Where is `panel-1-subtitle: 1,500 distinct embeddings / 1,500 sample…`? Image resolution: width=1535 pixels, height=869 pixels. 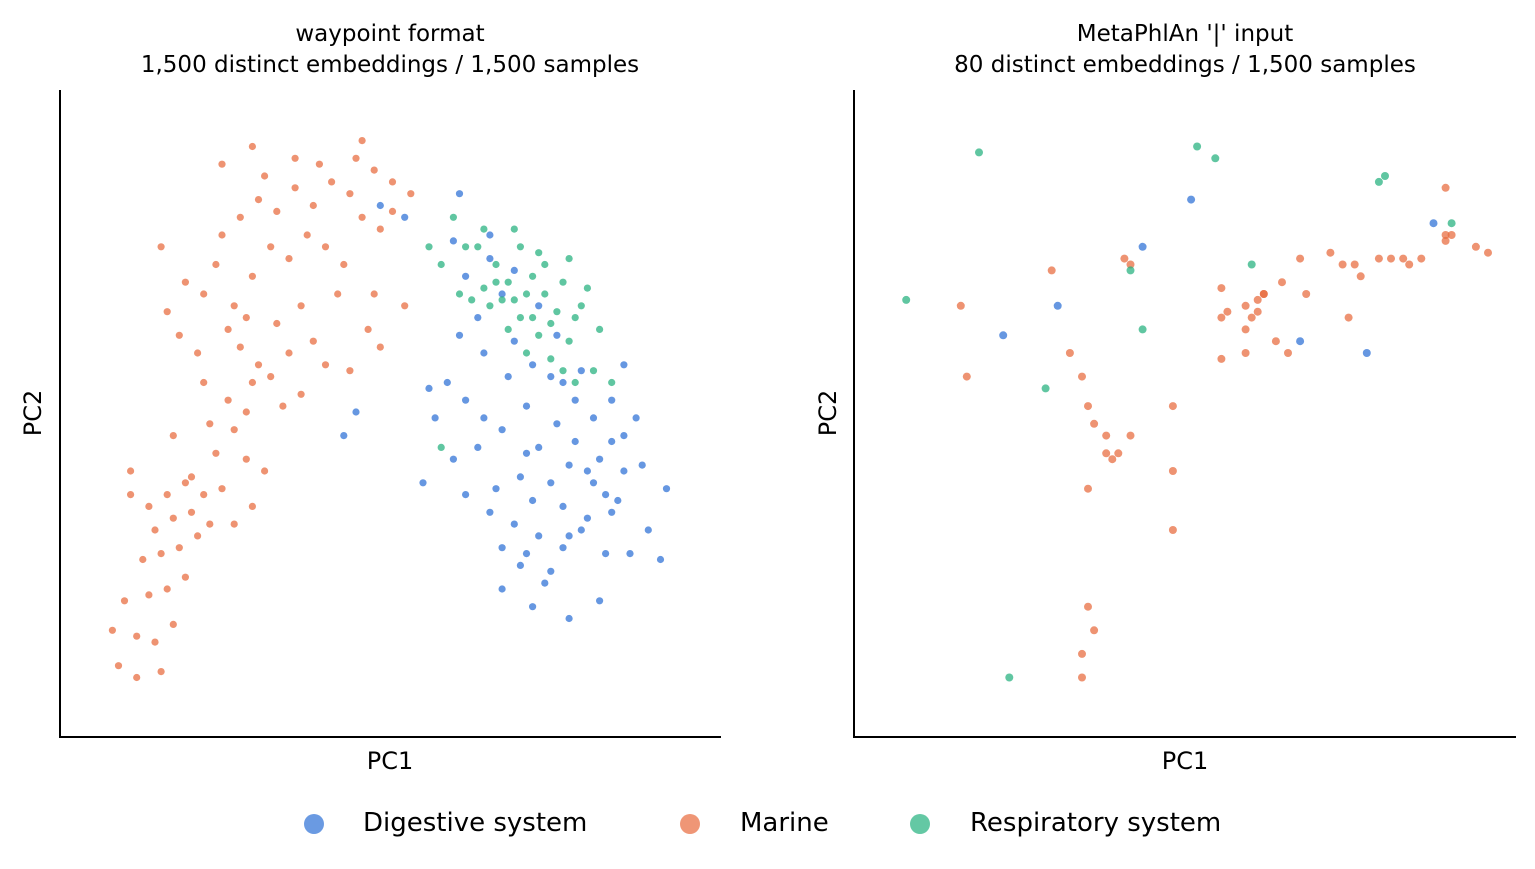 panel-1-subtitle: 1,500 distinct embeddings / 1,500 sample… is located at coordinates (390, 65).